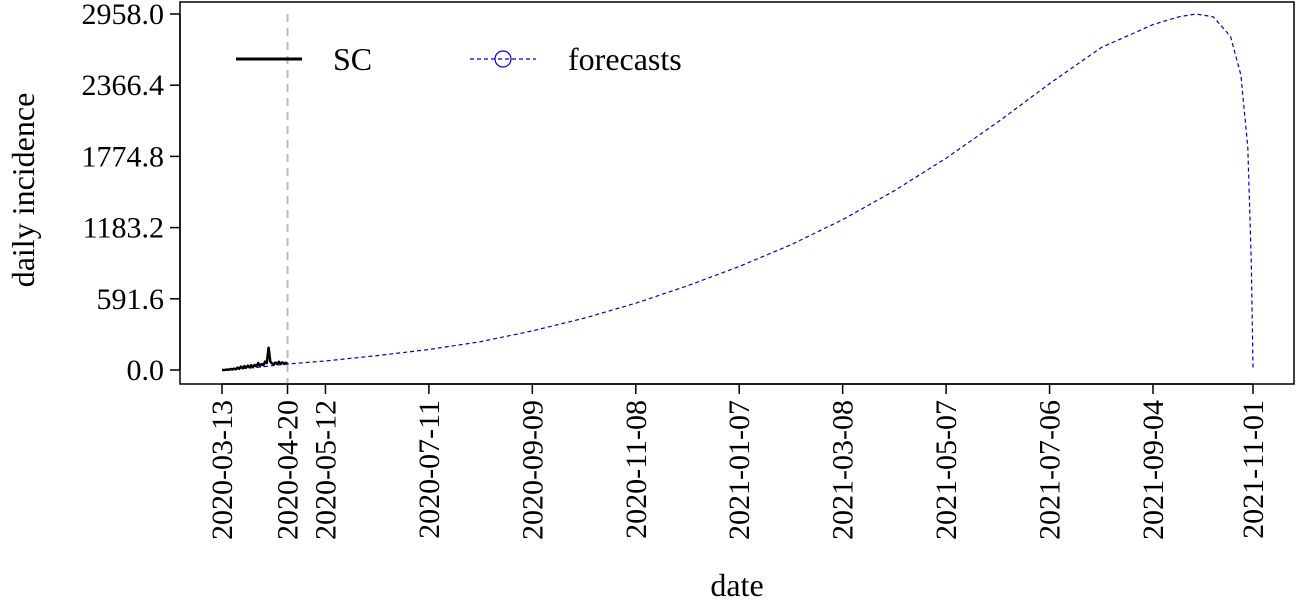 The image size is (1296, 600). Describe the element at coordinates (23, 190) in the screenshot. I see `y-axis-title: daily incidence` at that location.